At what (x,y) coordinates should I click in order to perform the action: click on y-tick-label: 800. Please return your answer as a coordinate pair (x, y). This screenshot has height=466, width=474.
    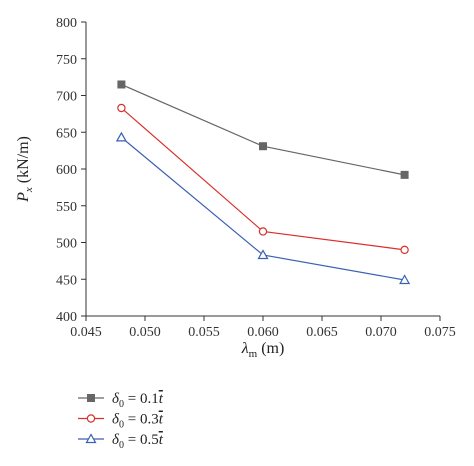
    Looking at the image, I should click on (66, 23).